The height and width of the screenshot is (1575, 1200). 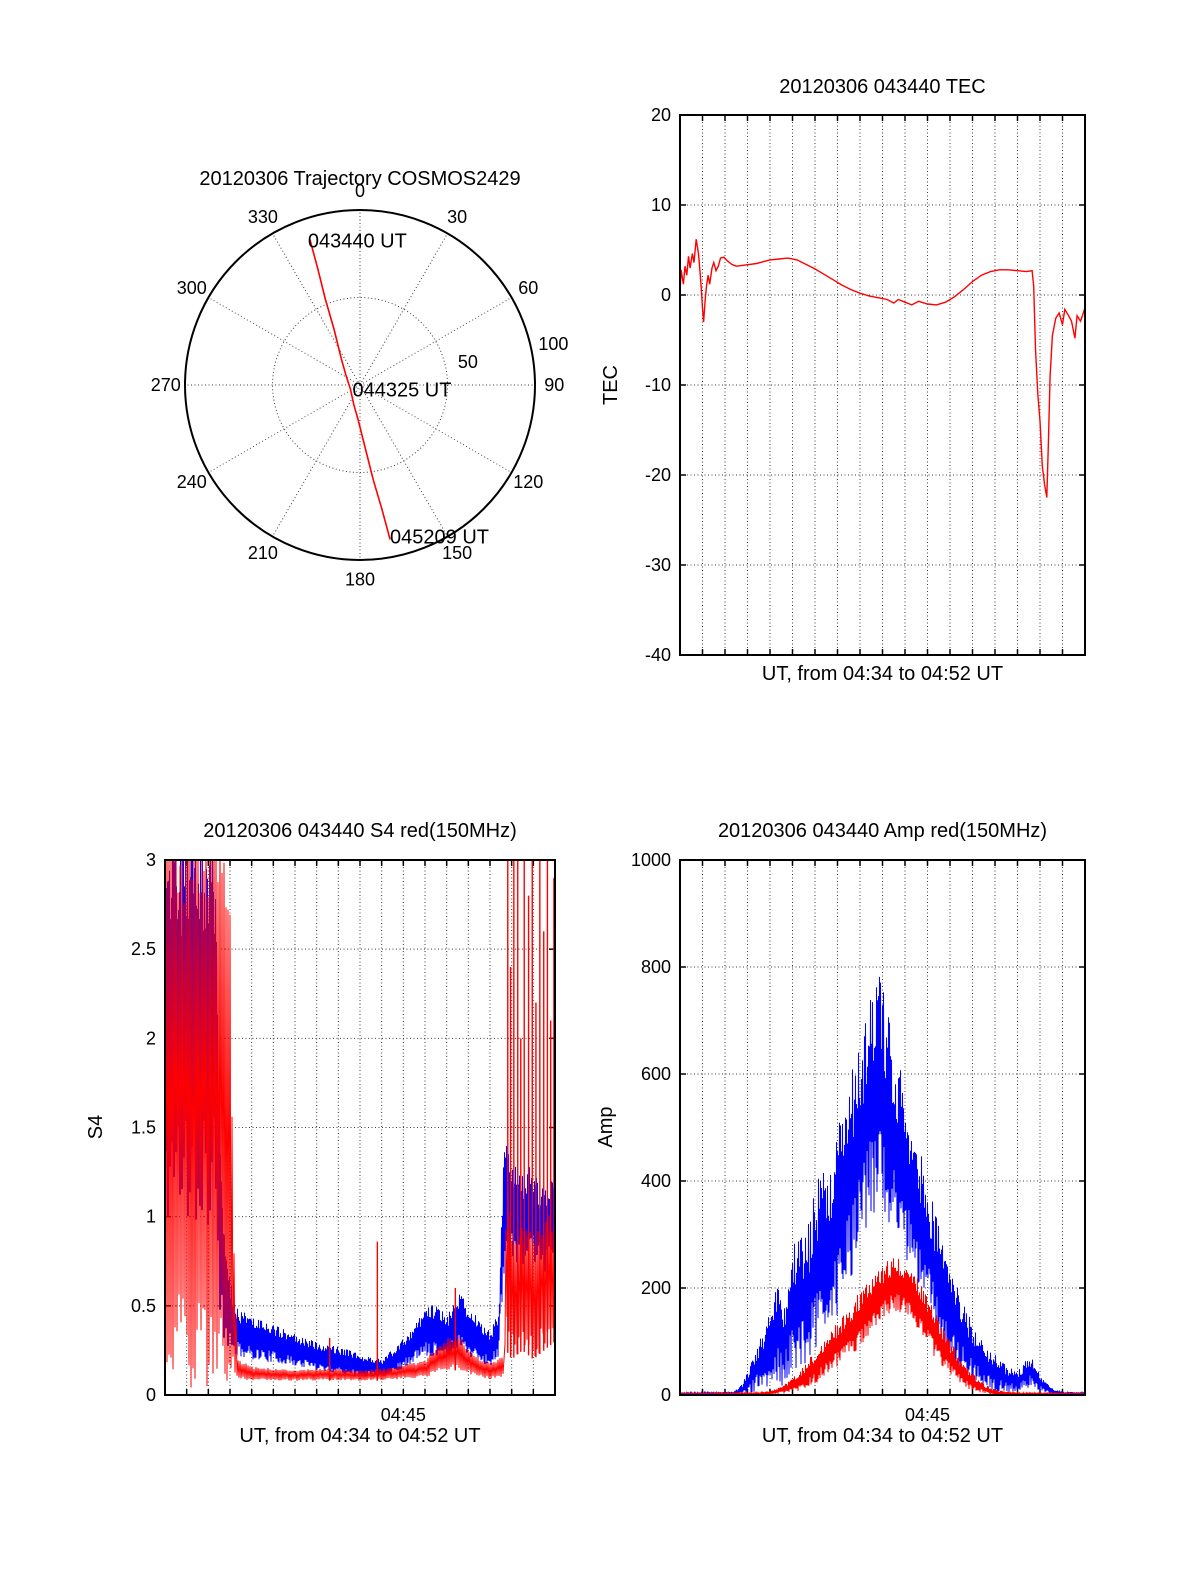 What do you see at coordinates (656, 1288) in the screenshot?
I see `y-tick-label: 200` at bounding box center [656, 1288].